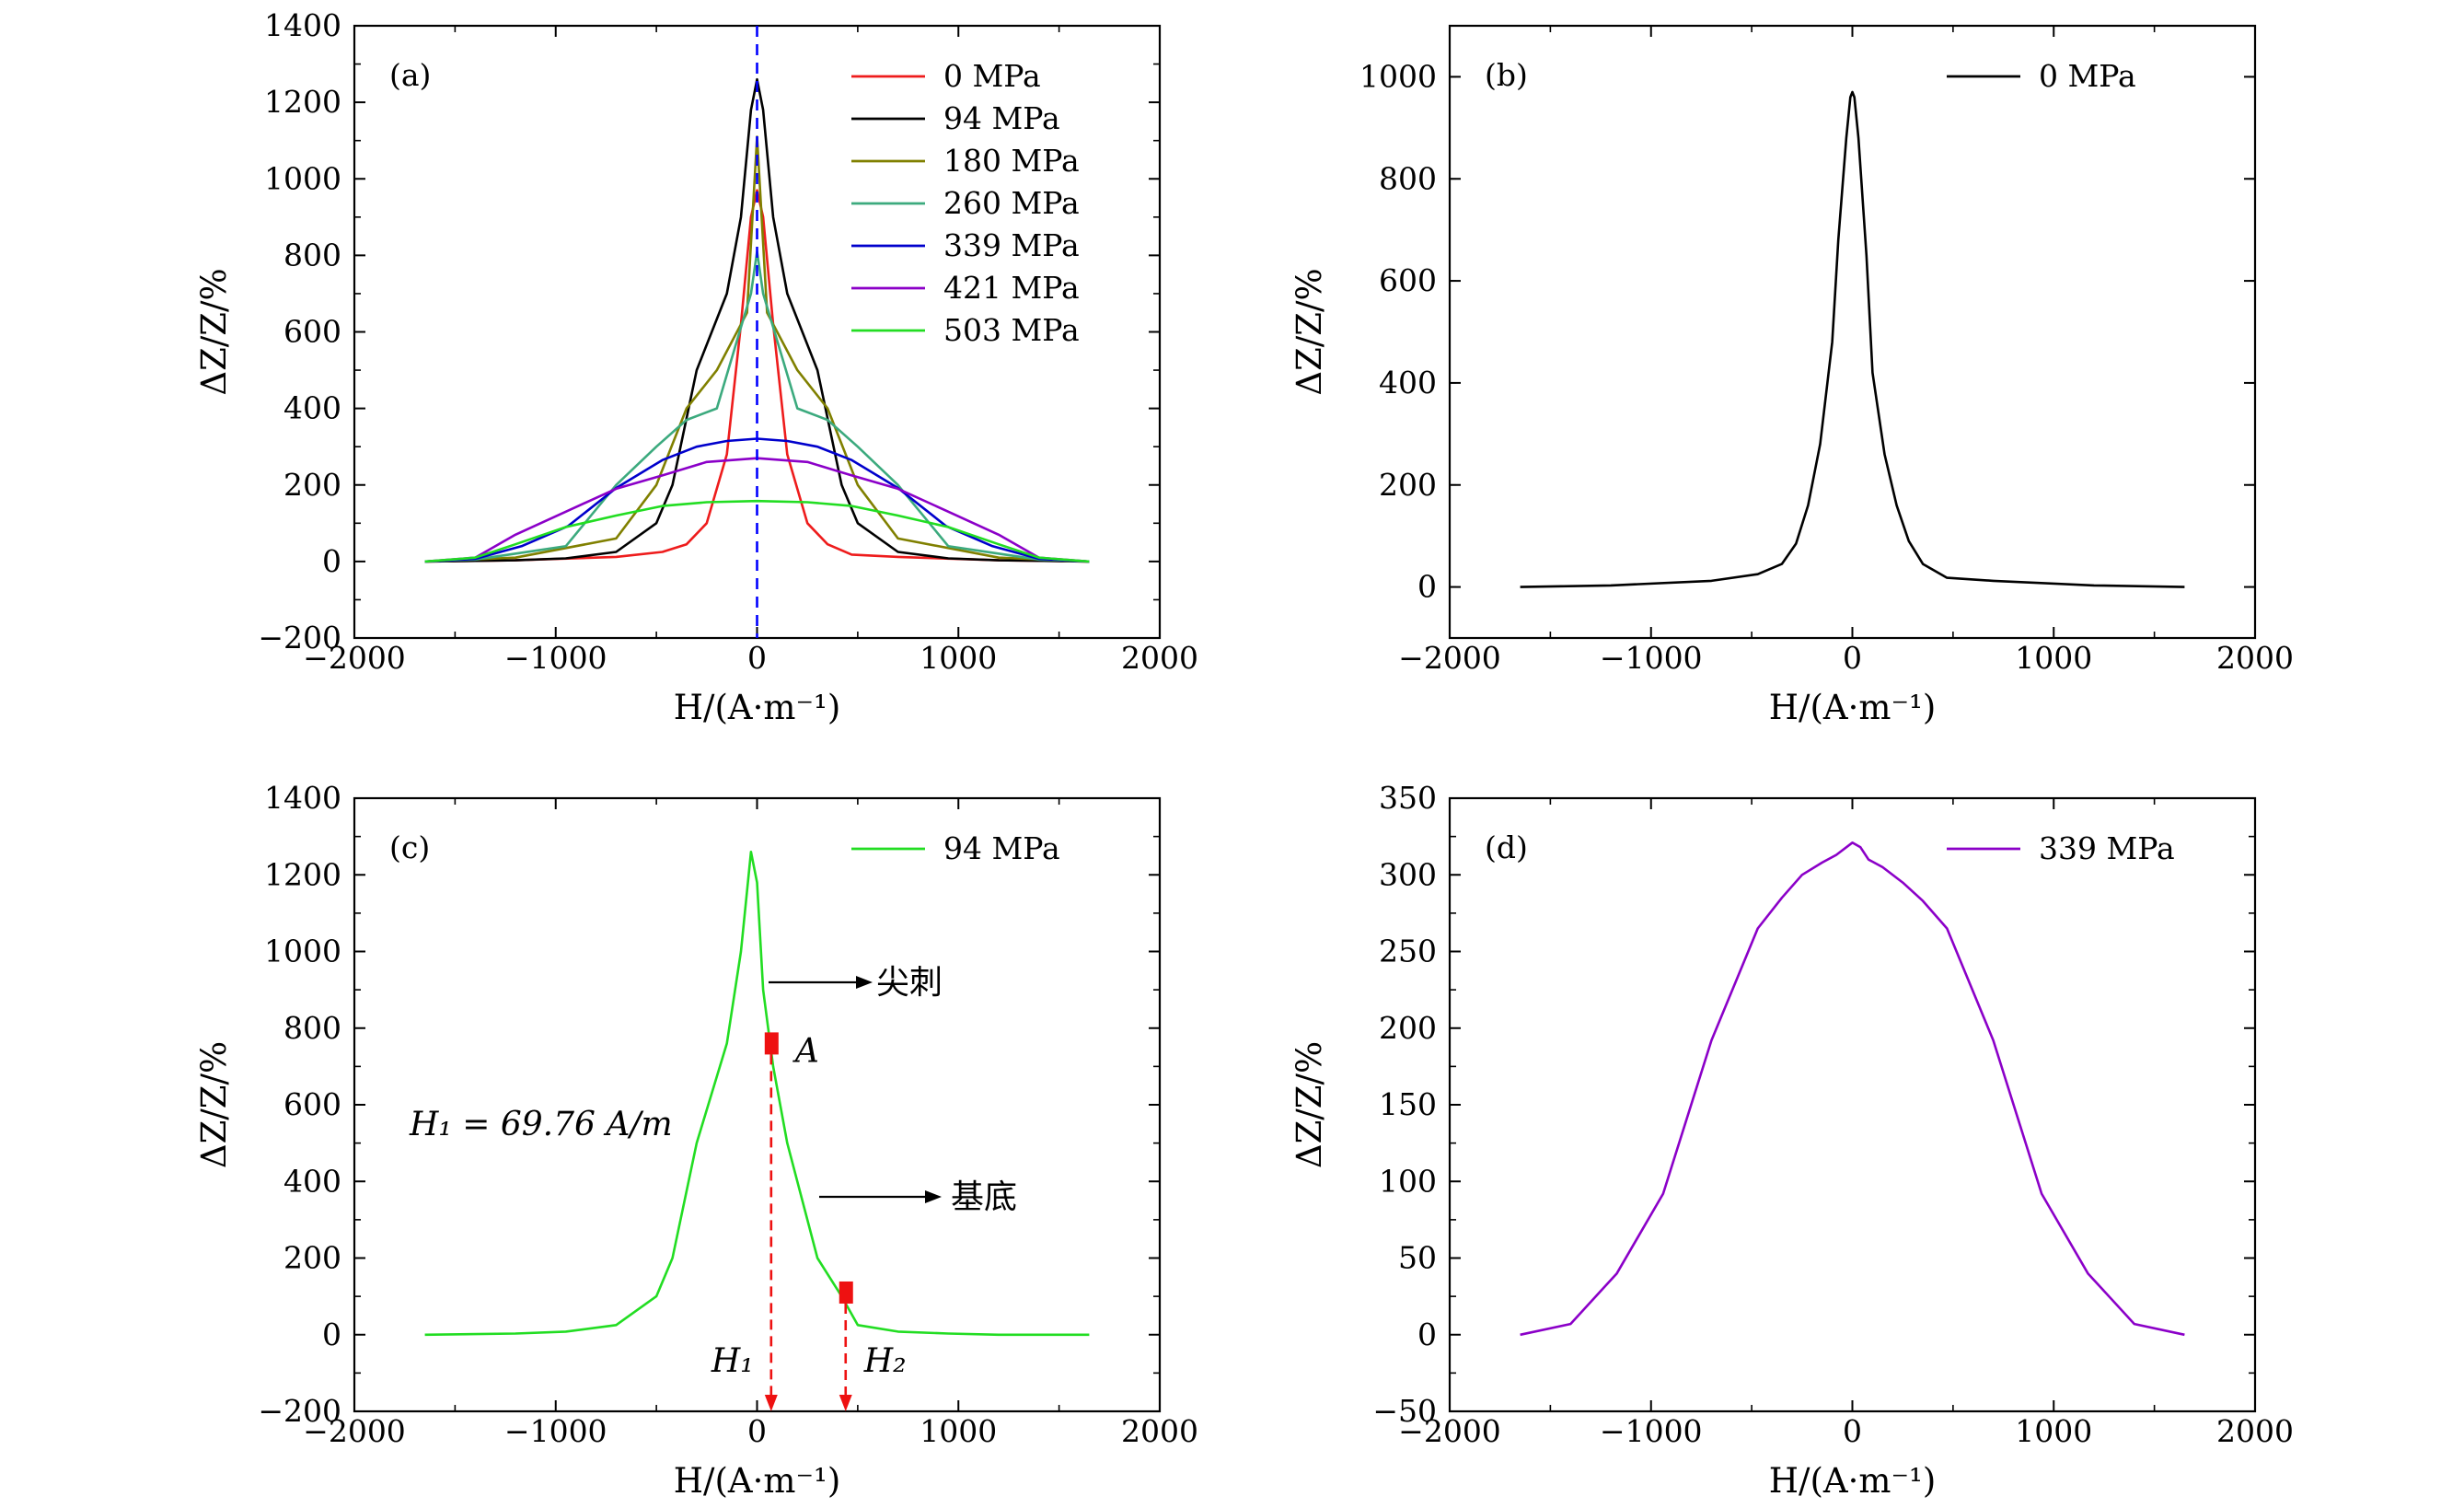 Image resolution: width=2464 pixels, height=1508 pixels. Describe the element at coordinates (410, 847) in the screenshot. I see `panel-tag: (c)` at that location.